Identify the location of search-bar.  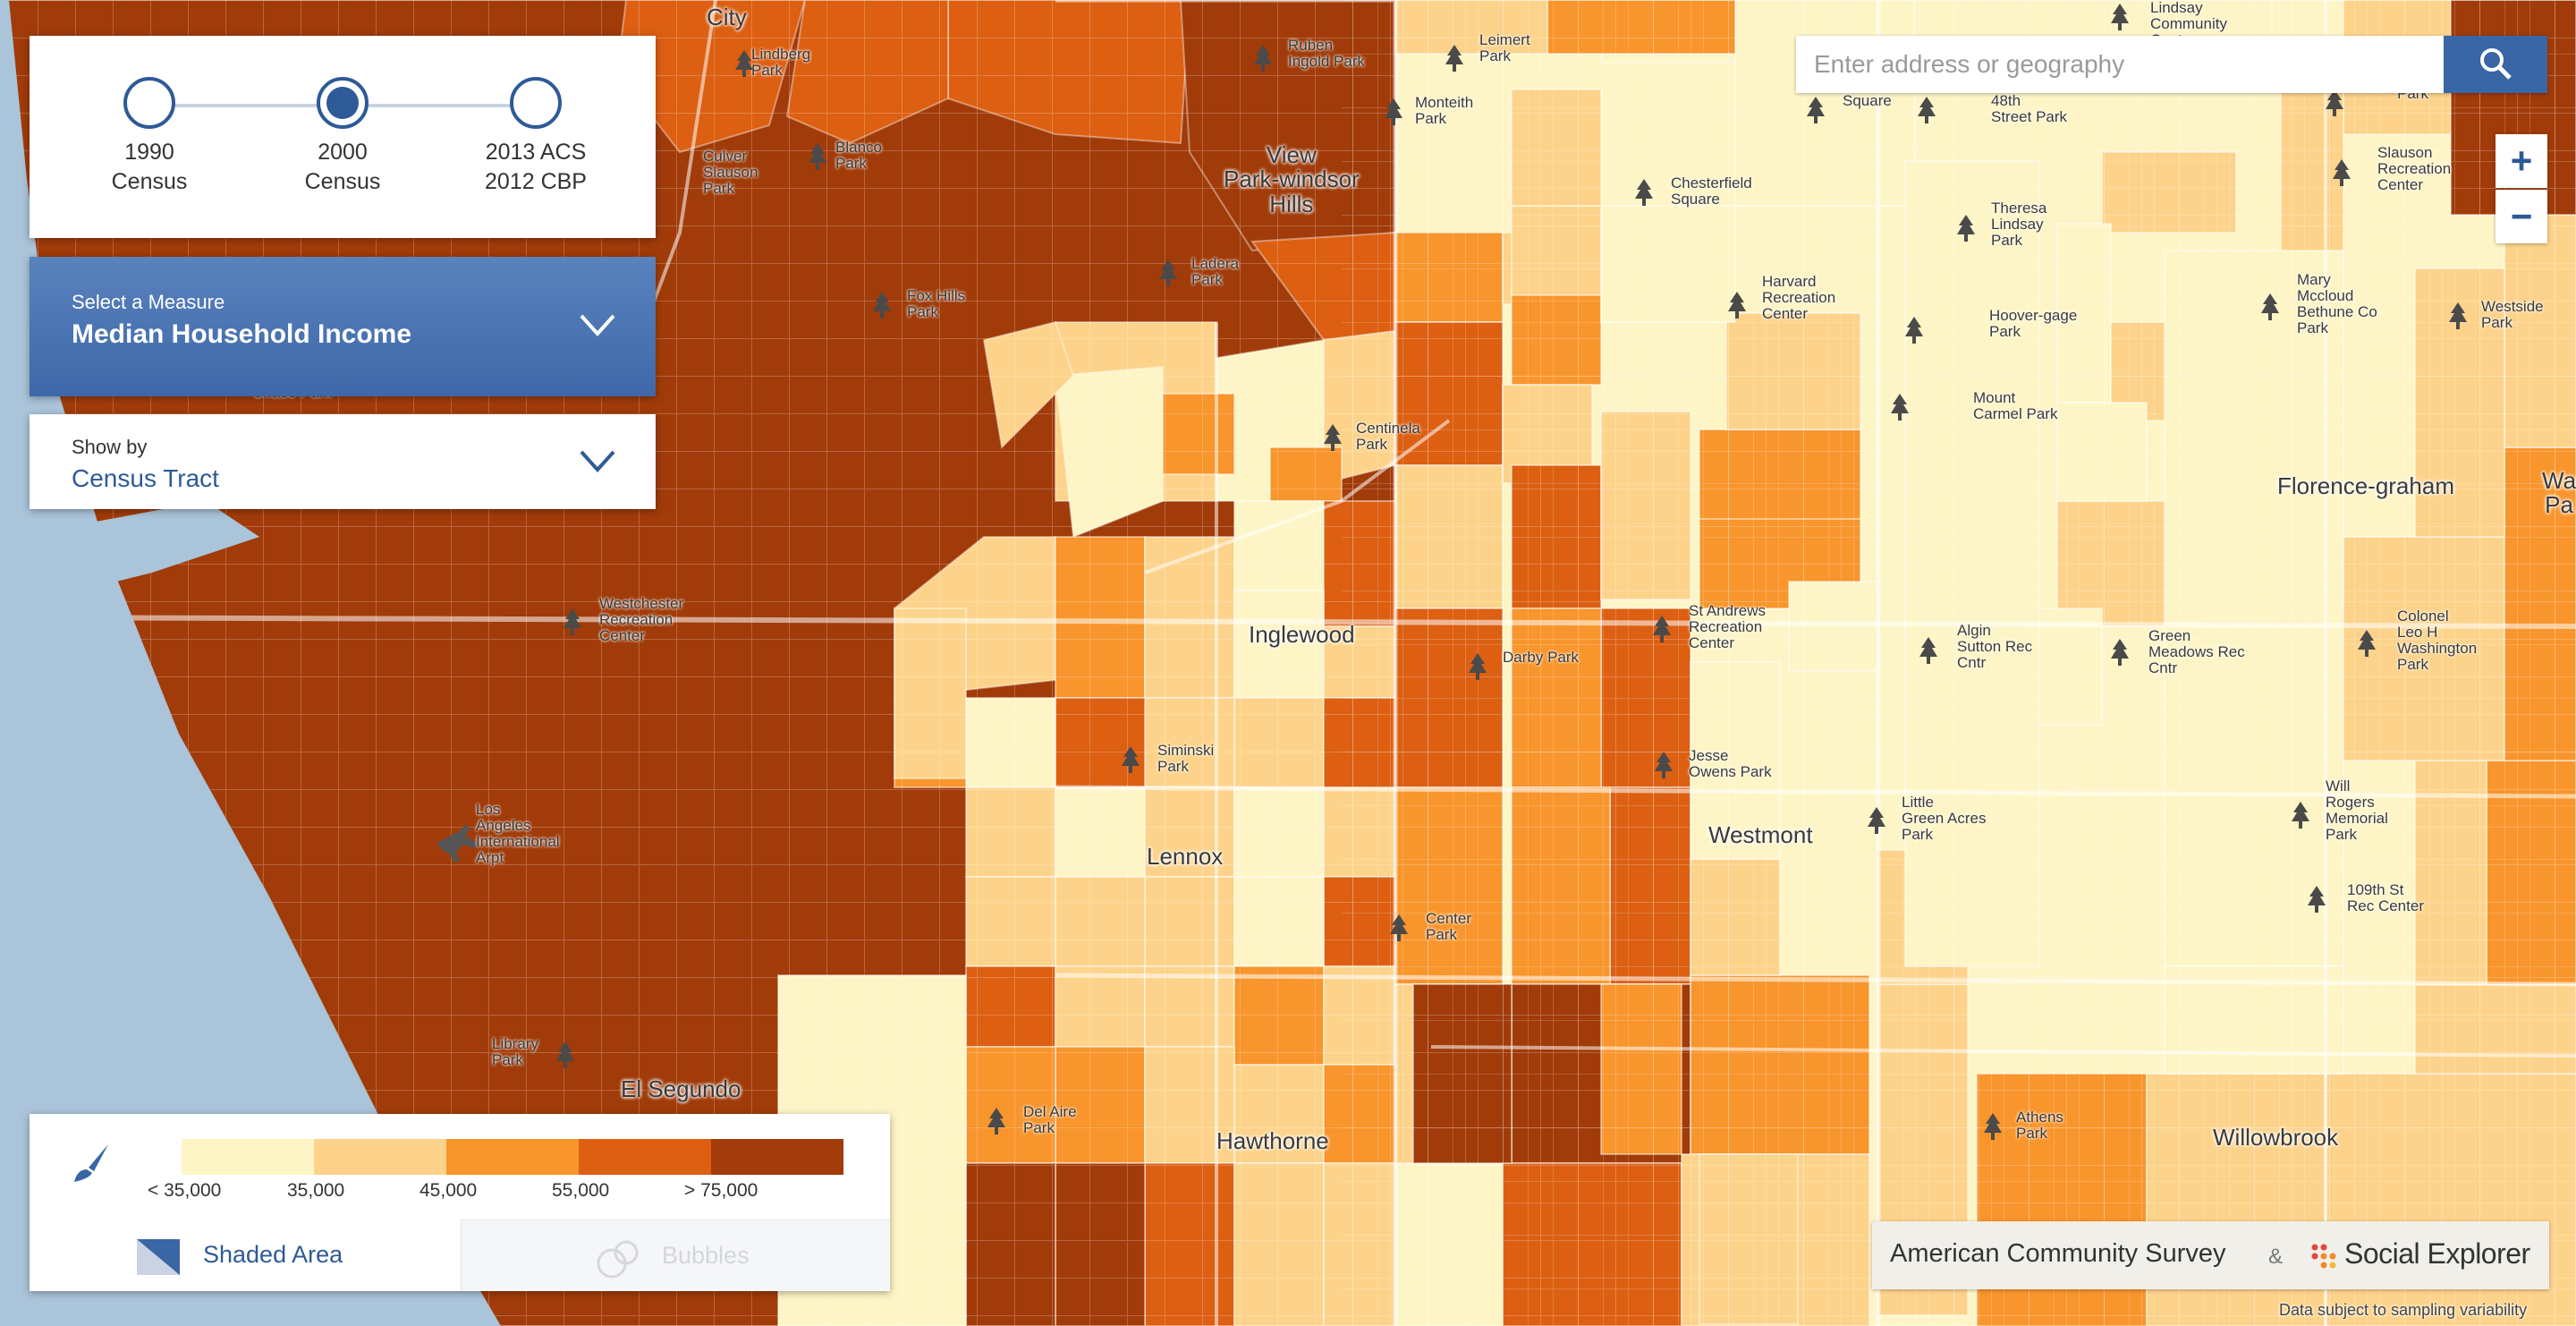
(2171, 64).